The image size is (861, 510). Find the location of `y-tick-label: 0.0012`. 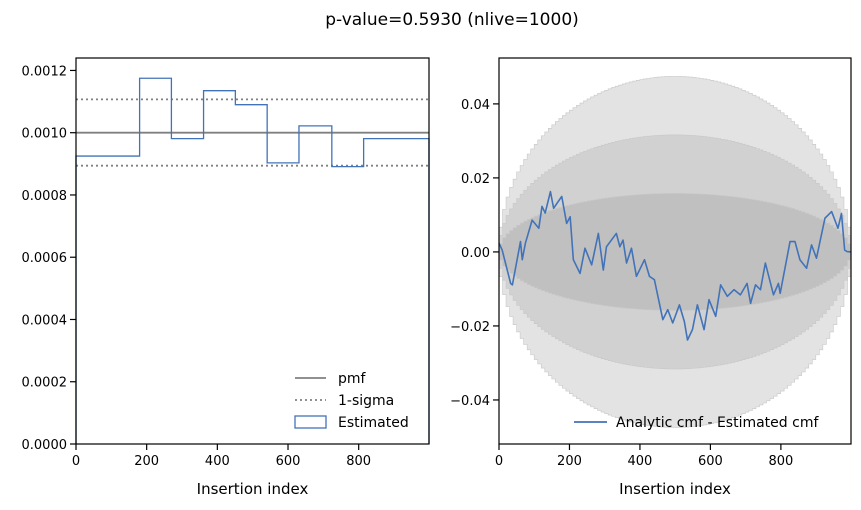

y-tick-label: 0.0012 is located at coordinates (45, 71).